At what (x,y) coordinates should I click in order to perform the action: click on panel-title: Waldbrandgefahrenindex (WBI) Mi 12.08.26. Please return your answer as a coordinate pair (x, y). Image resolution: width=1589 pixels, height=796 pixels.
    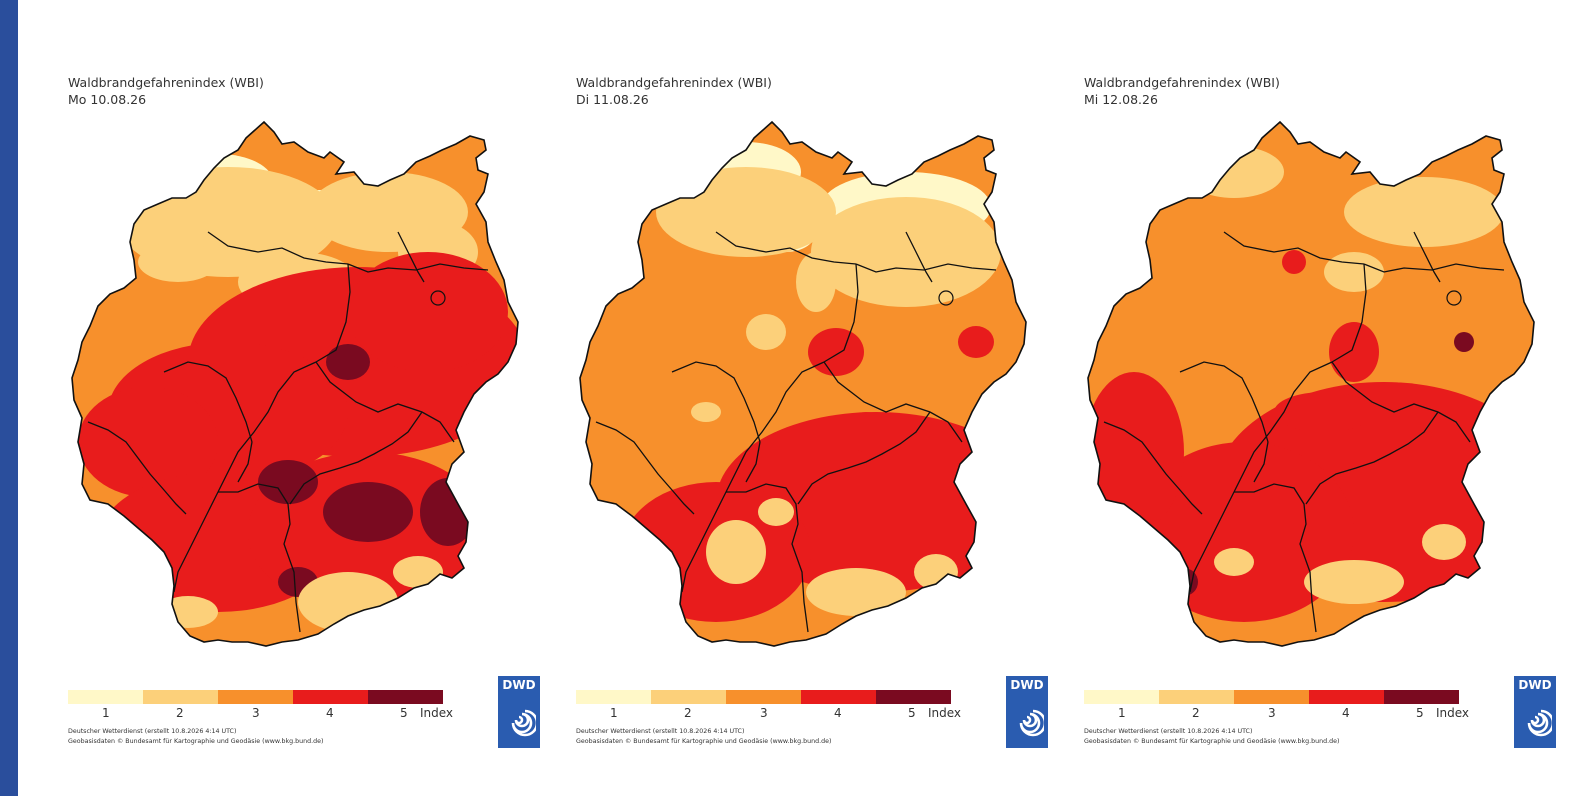
    Looking at the image, I should click on (1182, 91).